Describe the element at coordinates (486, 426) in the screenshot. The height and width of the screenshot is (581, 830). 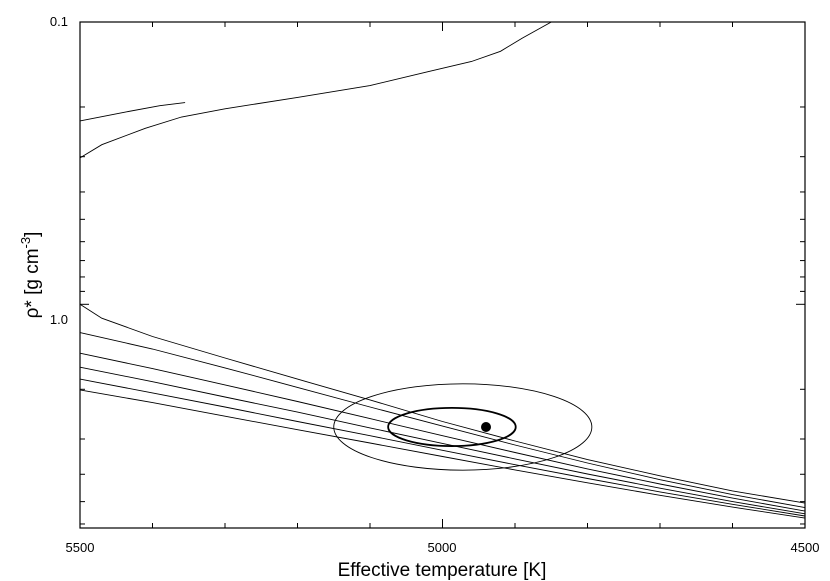
I see `best-fit-point` at that location.